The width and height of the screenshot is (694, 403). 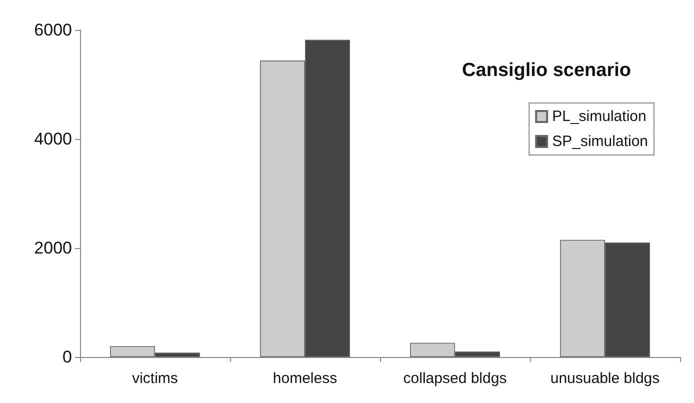 What do you see at coordinates (155, 378) in the screenshot?
I see `x-tick-label: victims` at bounding box center [155, 378].